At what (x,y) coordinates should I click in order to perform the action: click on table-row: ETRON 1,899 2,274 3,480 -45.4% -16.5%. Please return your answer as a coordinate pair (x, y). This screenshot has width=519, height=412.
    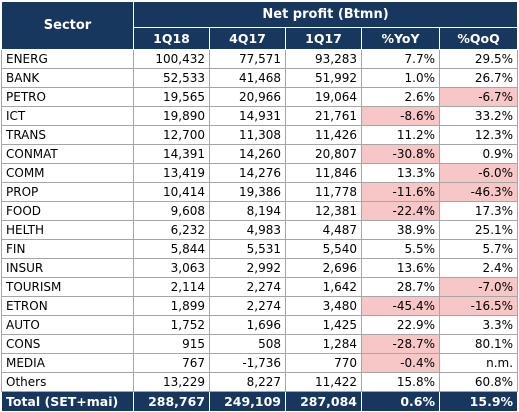
    Looking at the image, I should click on (260, 306).